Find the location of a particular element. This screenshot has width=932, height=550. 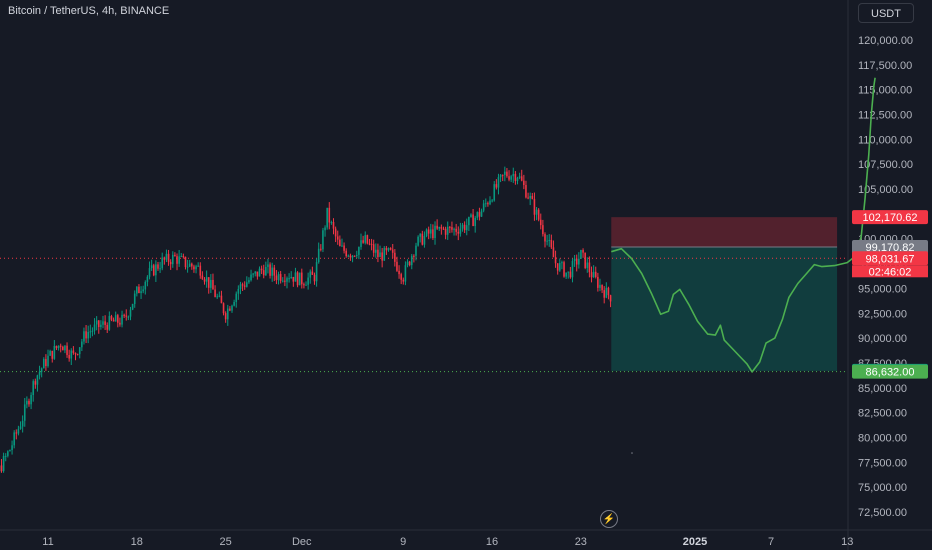

x-tick-label: 2025 is located at coordinates (695, 542).